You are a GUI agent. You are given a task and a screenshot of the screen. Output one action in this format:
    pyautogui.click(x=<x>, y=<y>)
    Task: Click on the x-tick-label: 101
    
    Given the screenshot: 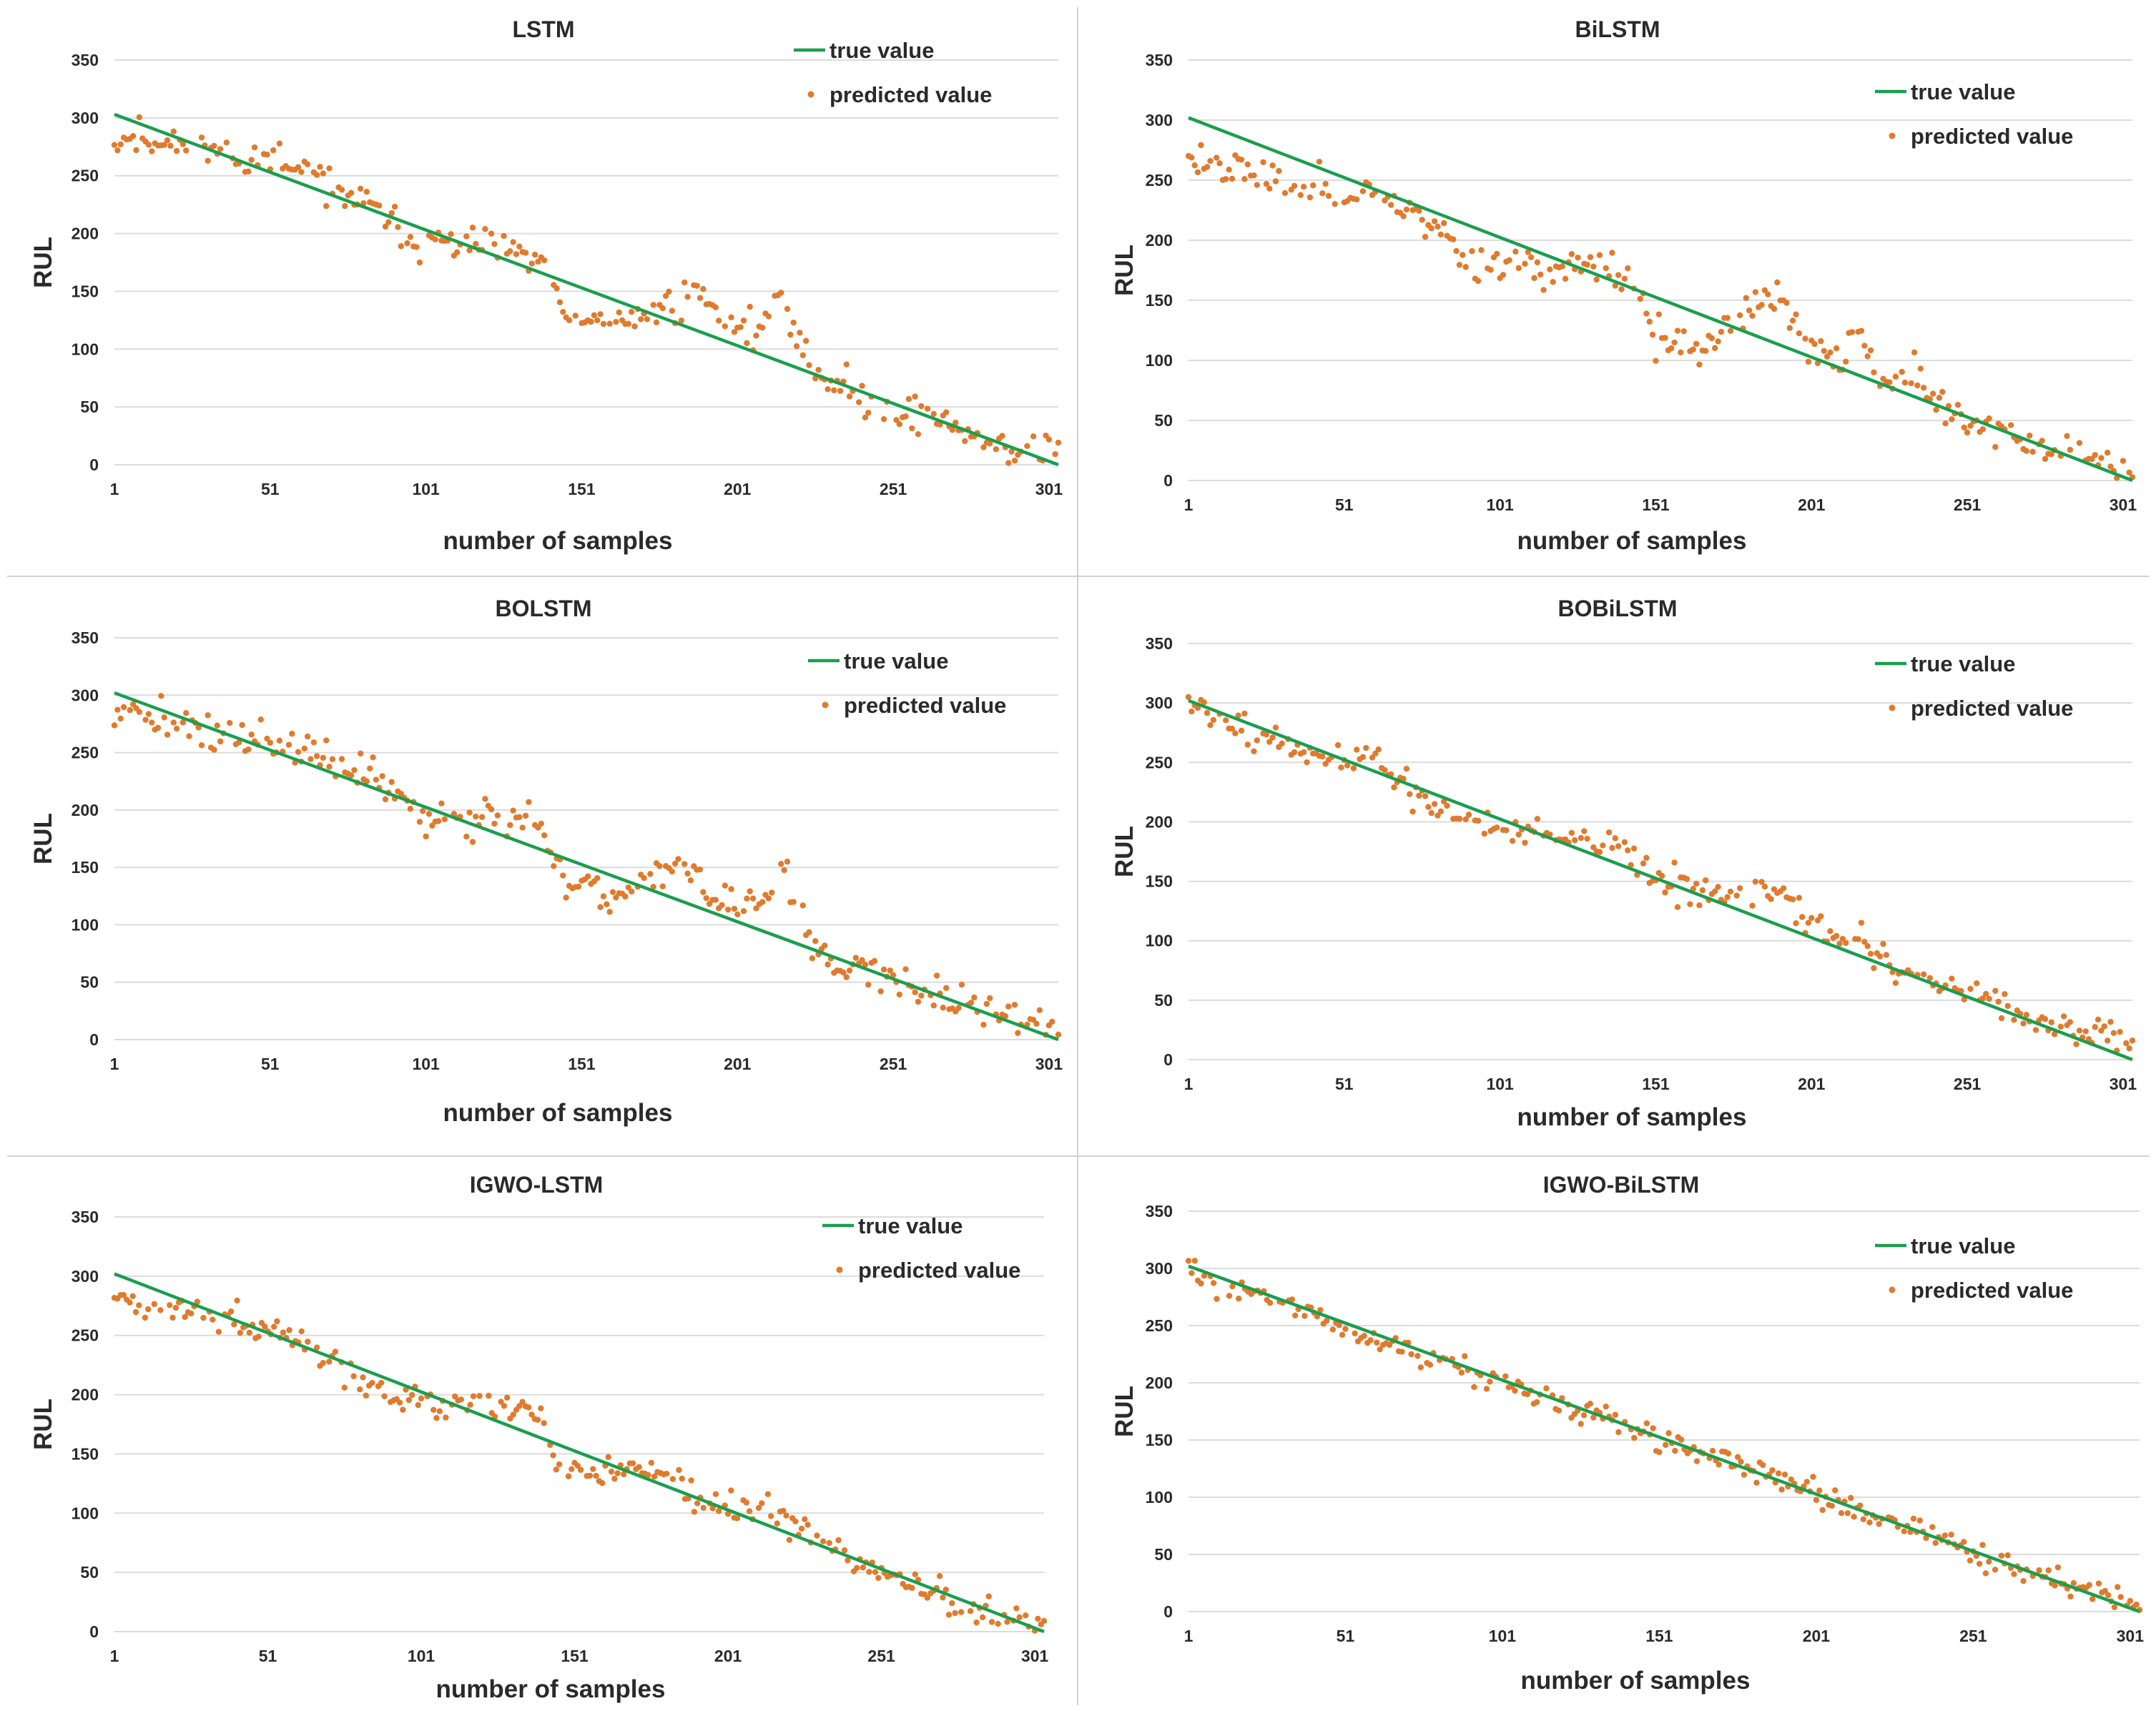 What is the action you would take?
    pyautogui.click(x=1503, y=1636)
    